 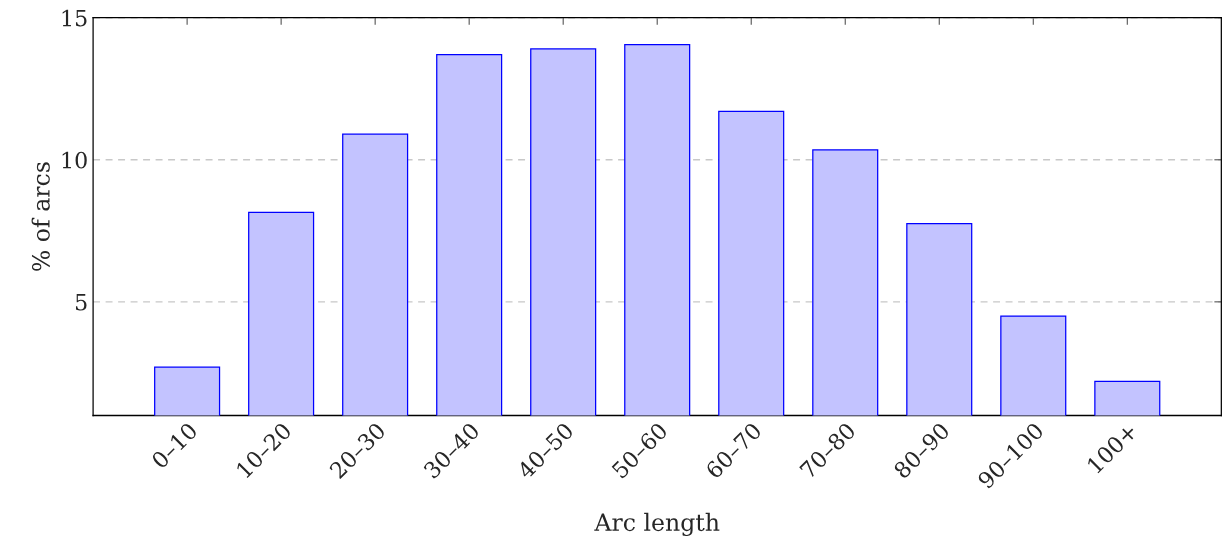 I want to click on x-axis-title: Arc length, so click(x=657, y=524).